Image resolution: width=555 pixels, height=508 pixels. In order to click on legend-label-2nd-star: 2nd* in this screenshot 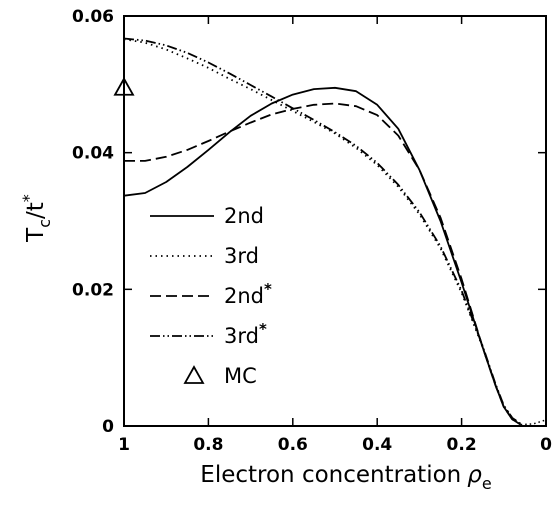, I will do `click(248, 294)`.